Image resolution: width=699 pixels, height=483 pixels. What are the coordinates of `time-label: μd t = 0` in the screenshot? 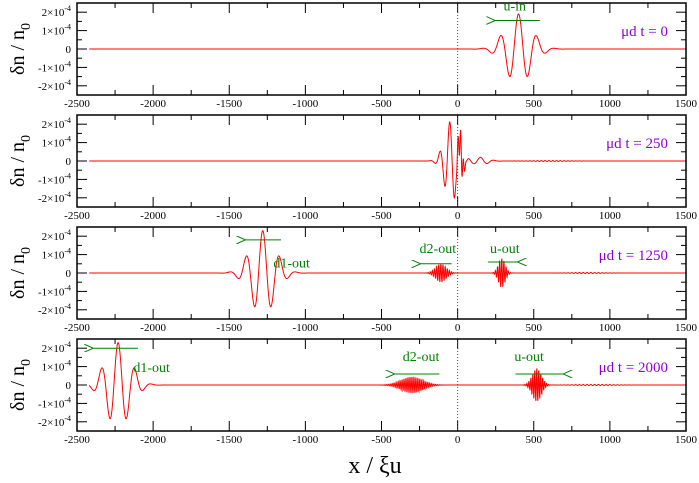 It's located at (644, 32).